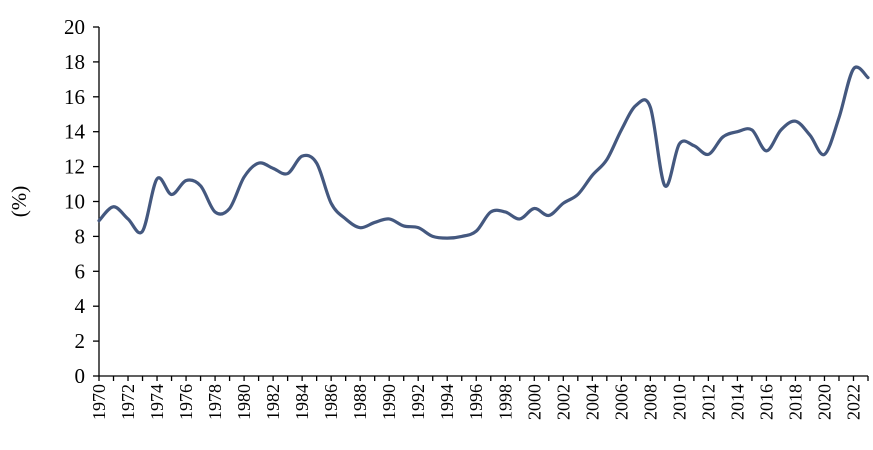 This screenshot has height=450, width=873. What do you see at coordinates (80, 271) in the screenshot?
I see `y-tick-label: 6` at bounding box center [80, 271].